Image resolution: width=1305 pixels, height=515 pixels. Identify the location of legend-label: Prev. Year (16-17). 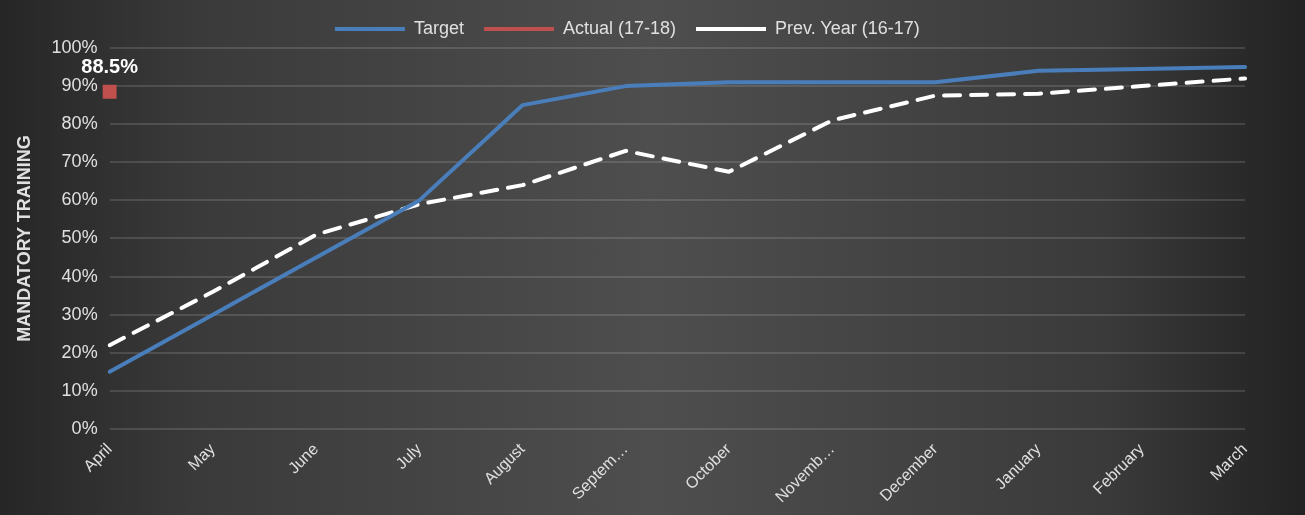
(847, 27).